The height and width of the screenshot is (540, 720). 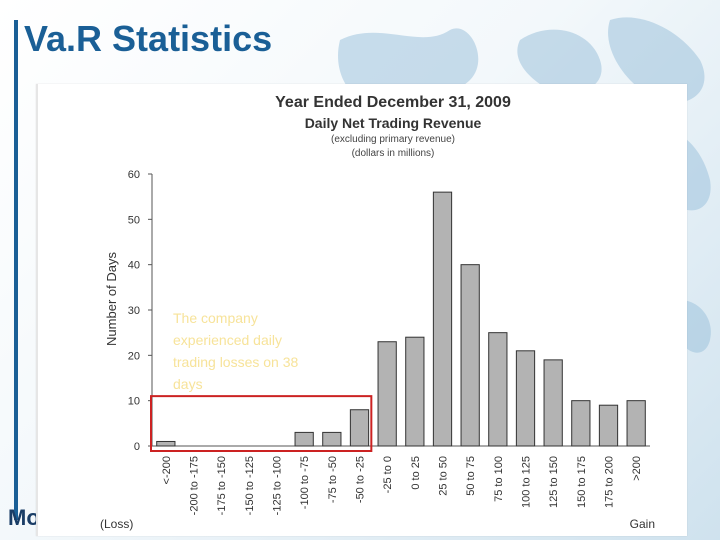 I want to click on company-logo: Mo, so click(x=24, y=517).